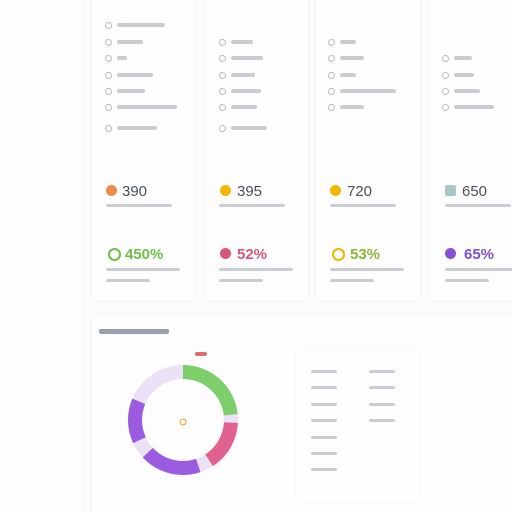 This screenshot has width=512, height=512. Describe the element at coordinates (252, 254) in the screenshot. I see `percent: 52%` at that location.